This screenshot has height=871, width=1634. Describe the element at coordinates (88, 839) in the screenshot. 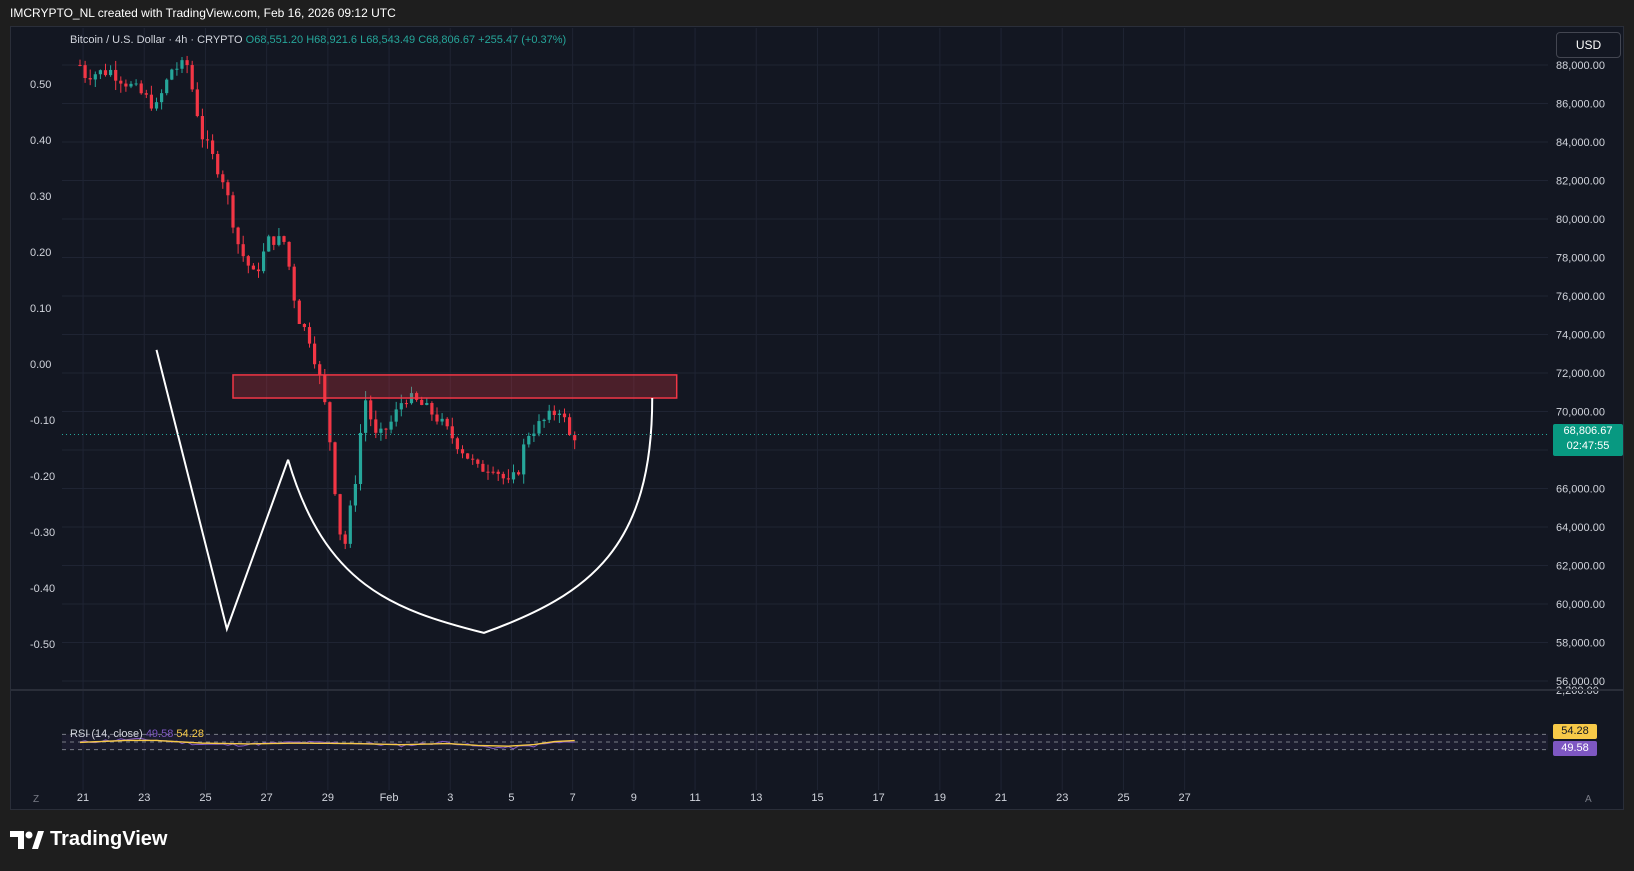

I see `tradingview-brand: TradingView` at that location.